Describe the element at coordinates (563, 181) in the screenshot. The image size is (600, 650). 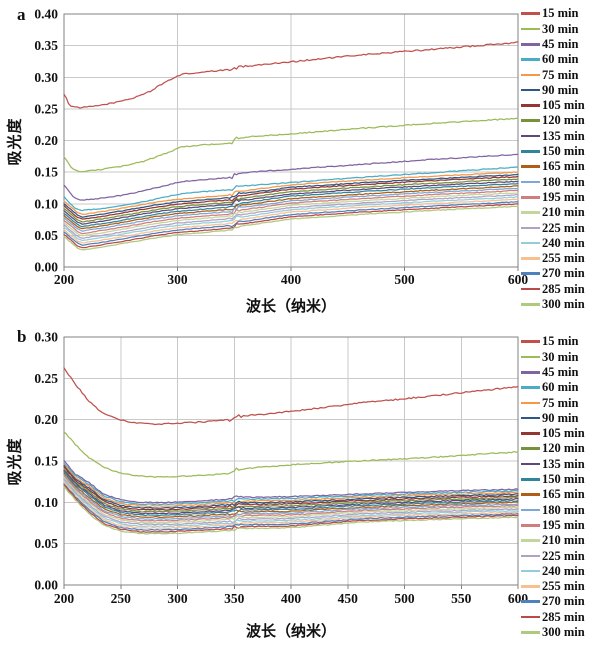
I see `legend-label: 180 min` at that location.